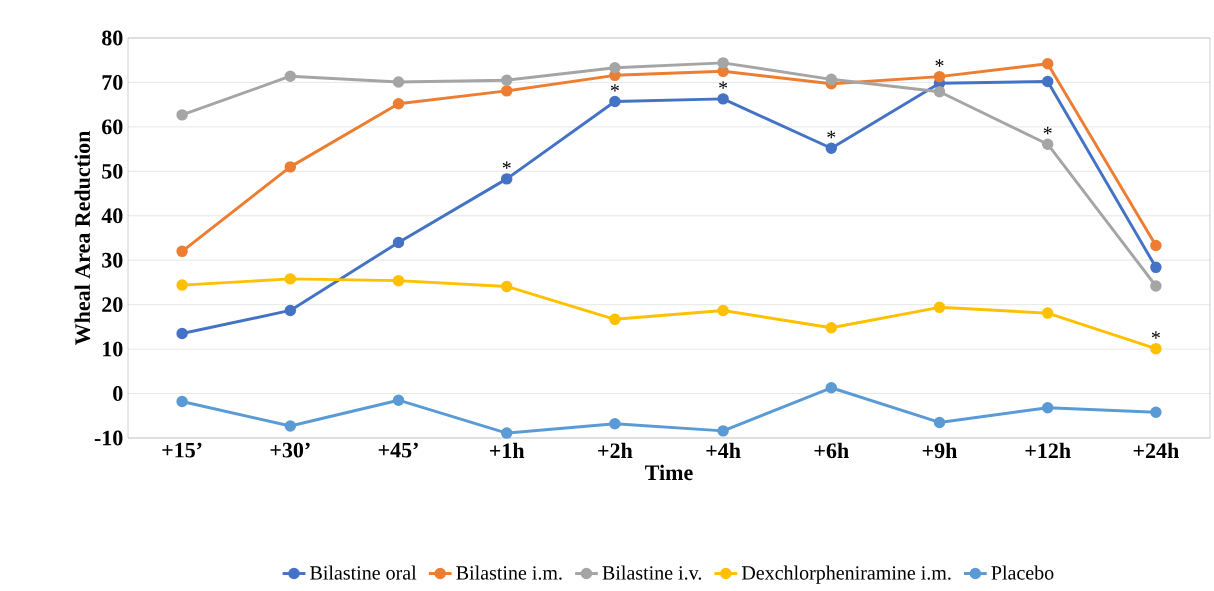 The height and width of the screenshot is (591, 1214). What do you see at coordinates (398, 450) in the screenshot?
I see `x-tick-label: +45’` at bounding box center [398, 450].